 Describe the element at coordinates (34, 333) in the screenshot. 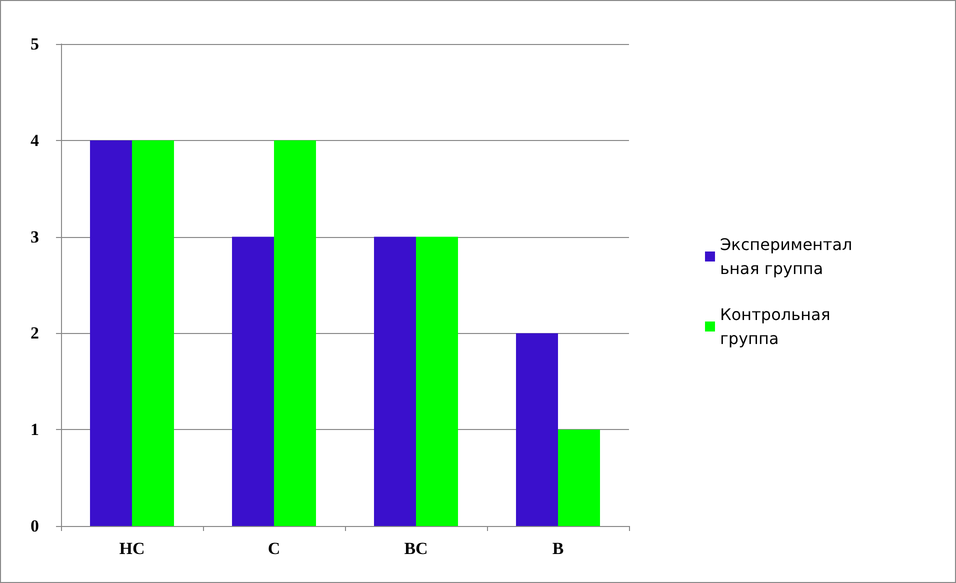

I see `y-tick-label: 2` at that location.